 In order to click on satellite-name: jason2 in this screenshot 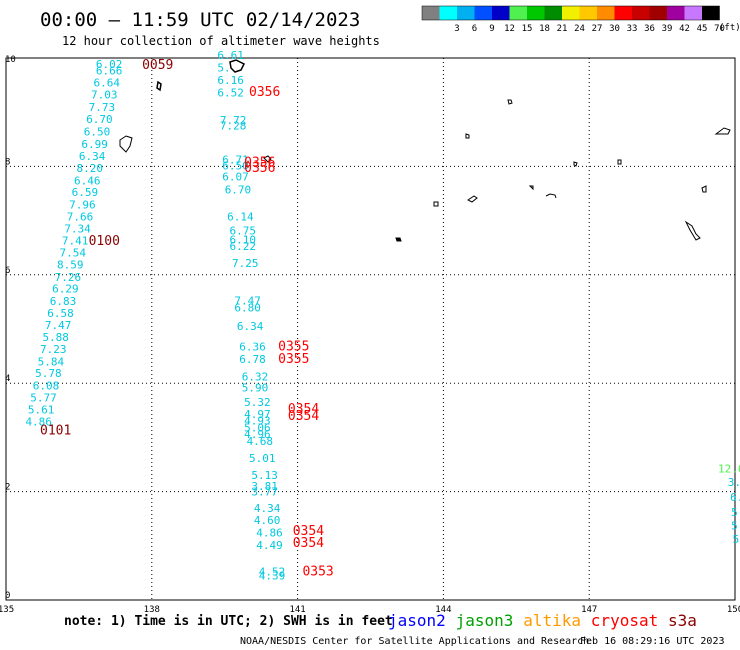, I will do `click(417, 620)`.